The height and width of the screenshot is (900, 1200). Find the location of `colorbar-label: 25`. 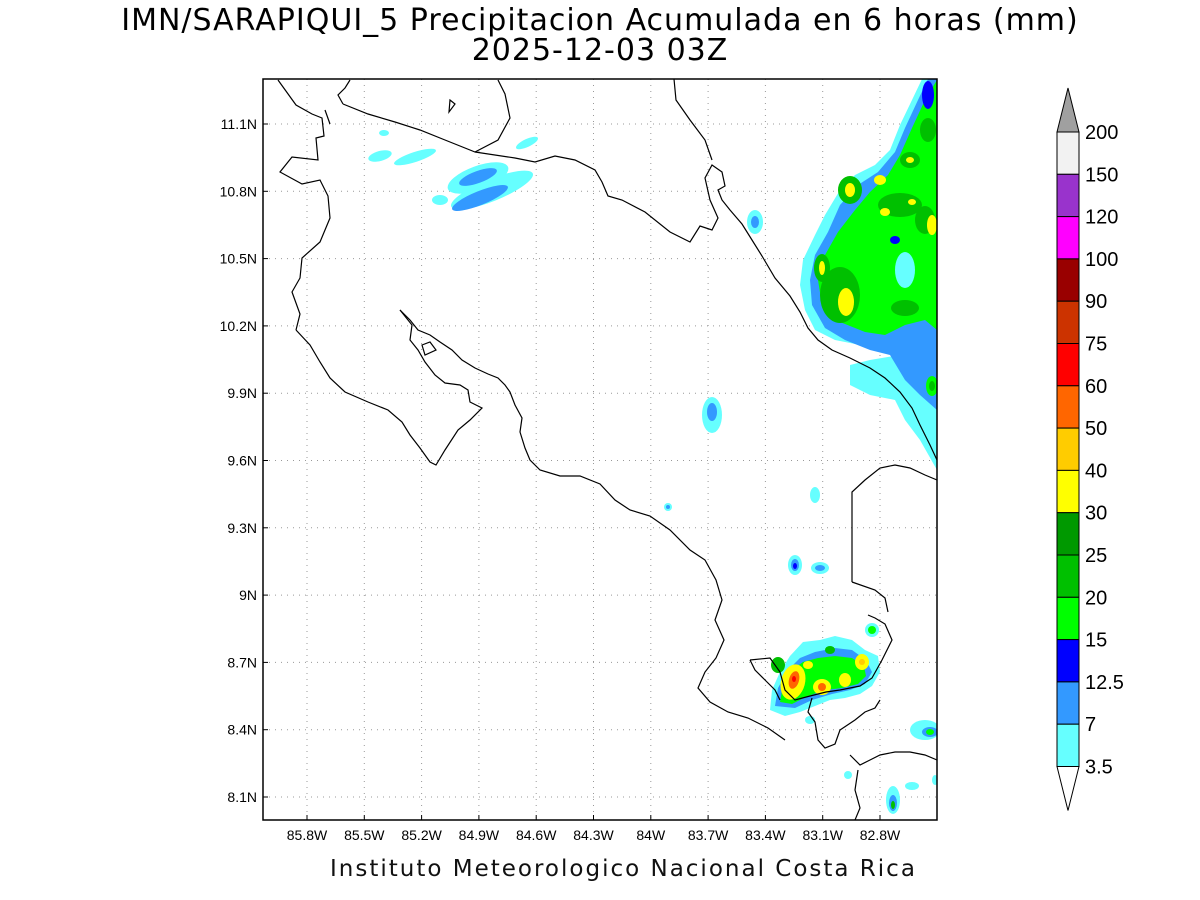

colorbar-label: 25 is located at coordinates (1096, 556).